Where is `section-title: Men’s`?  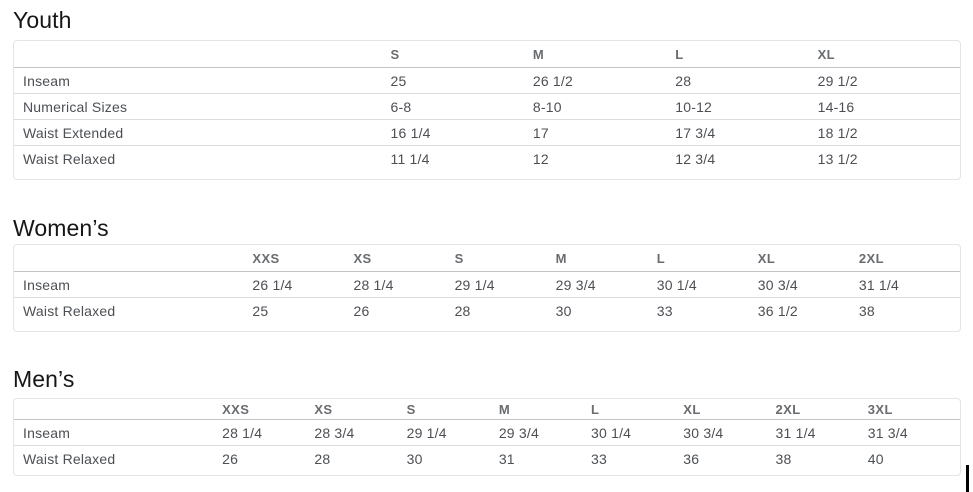
section-title: Men’s is located at coordinates (44, 379).